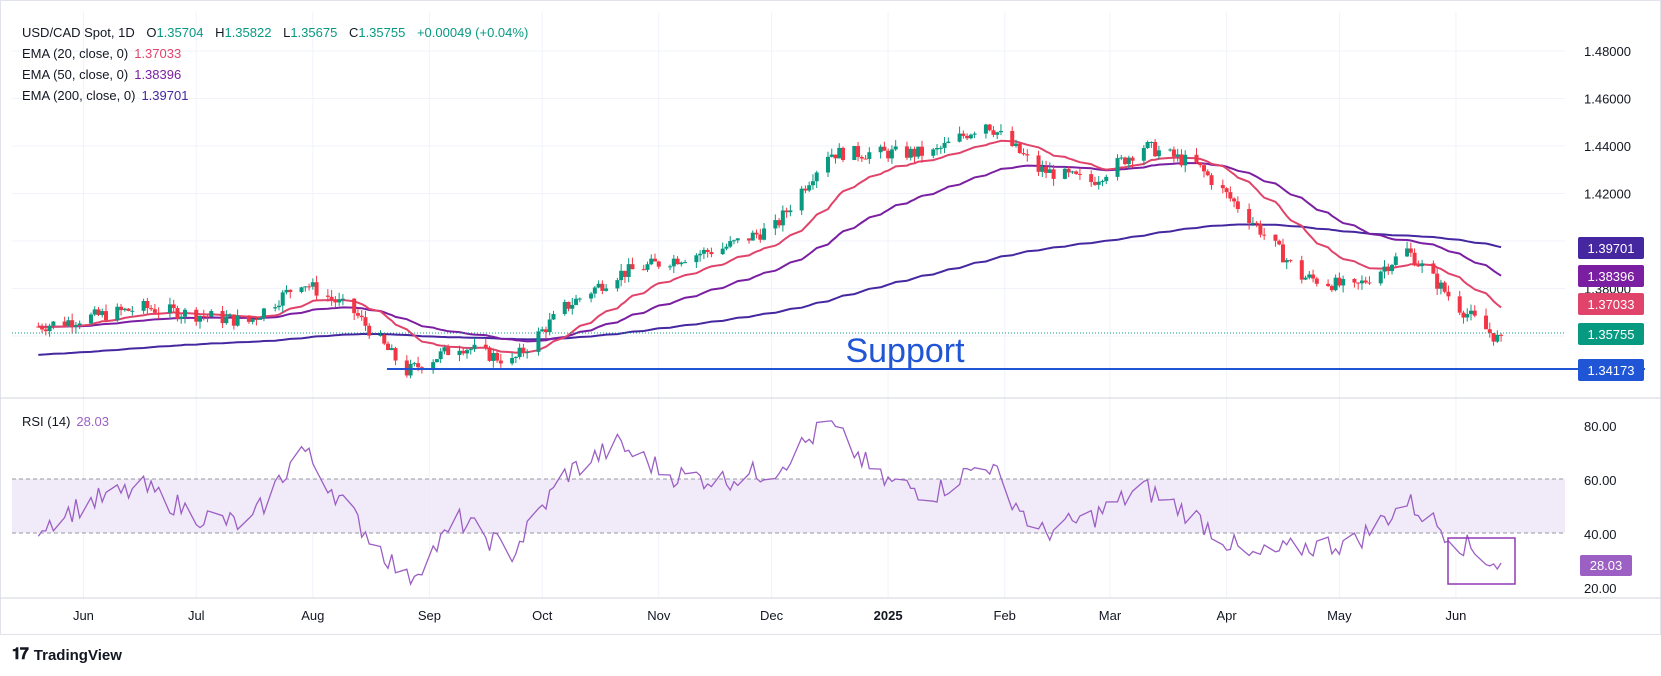 Image resolution: width=1661 pixels, height=676 pixels. Describe the element at coordinates (105, 95) in the screenshot. I see `ema200-legend: EMA (200, close, 0) 1.39701` at that location.